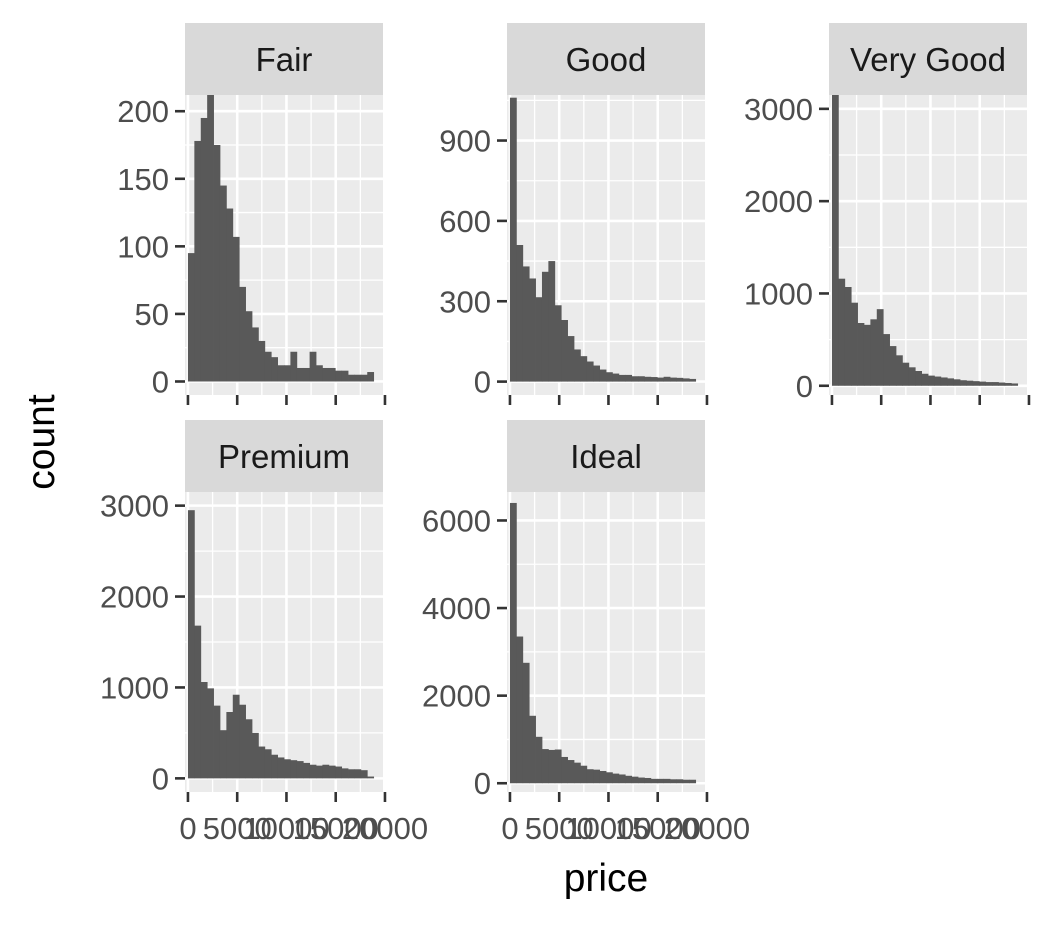  I want to click on y-tick-label: 600, so click(465, 221).